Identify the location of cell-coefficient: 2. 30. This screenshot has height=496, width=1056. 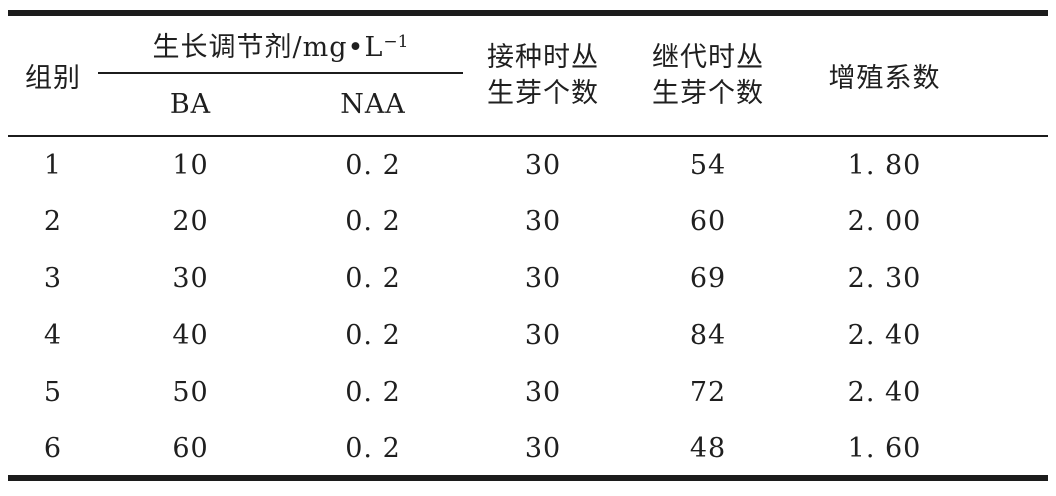
(884, 278).